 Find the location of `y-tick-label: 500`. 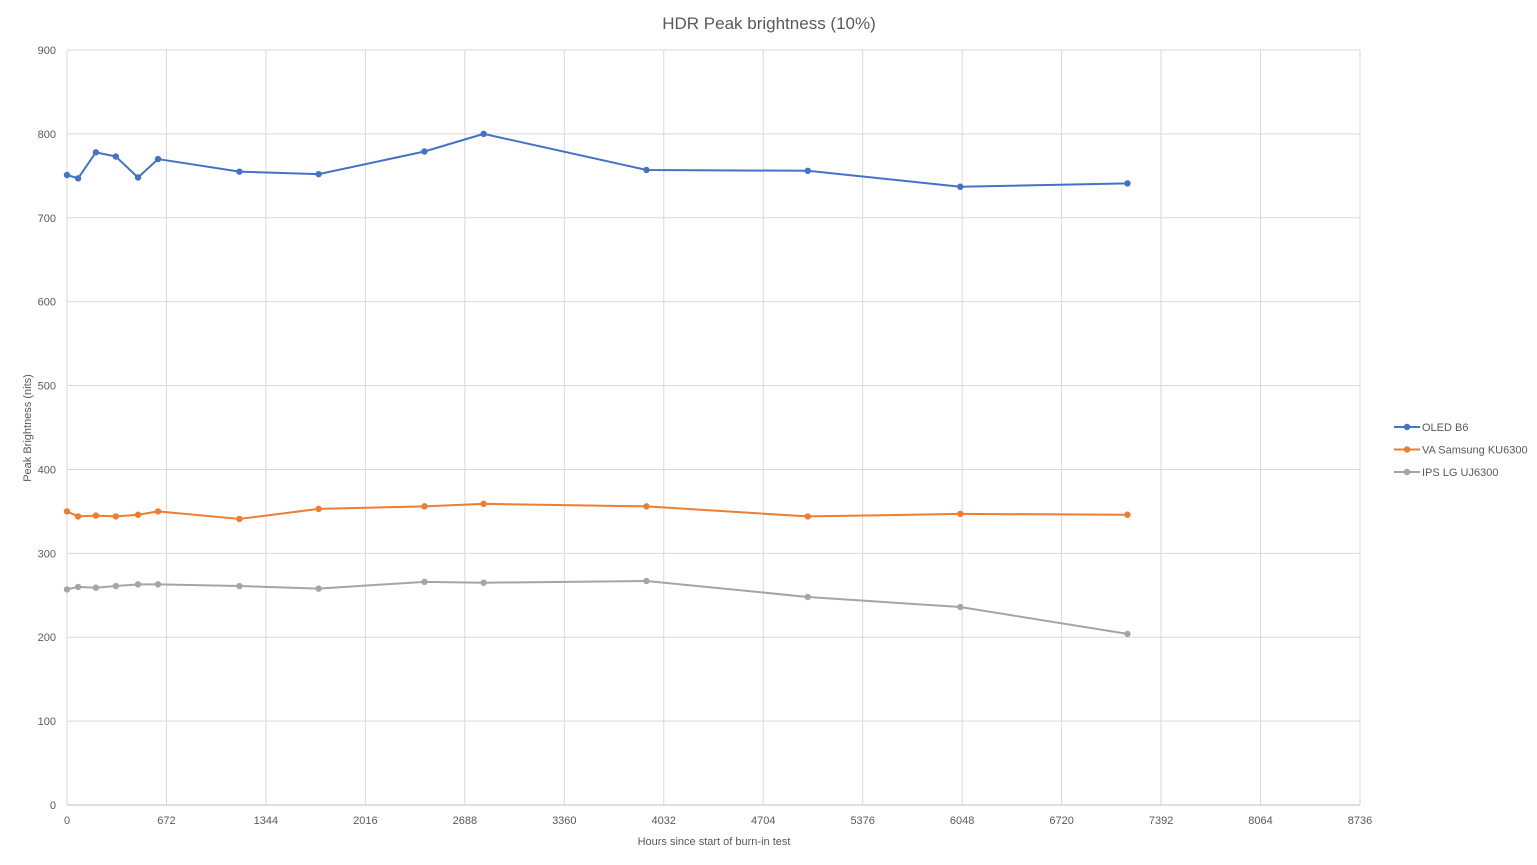

y-tick-label: 500 is located at coordinates (47, 387).